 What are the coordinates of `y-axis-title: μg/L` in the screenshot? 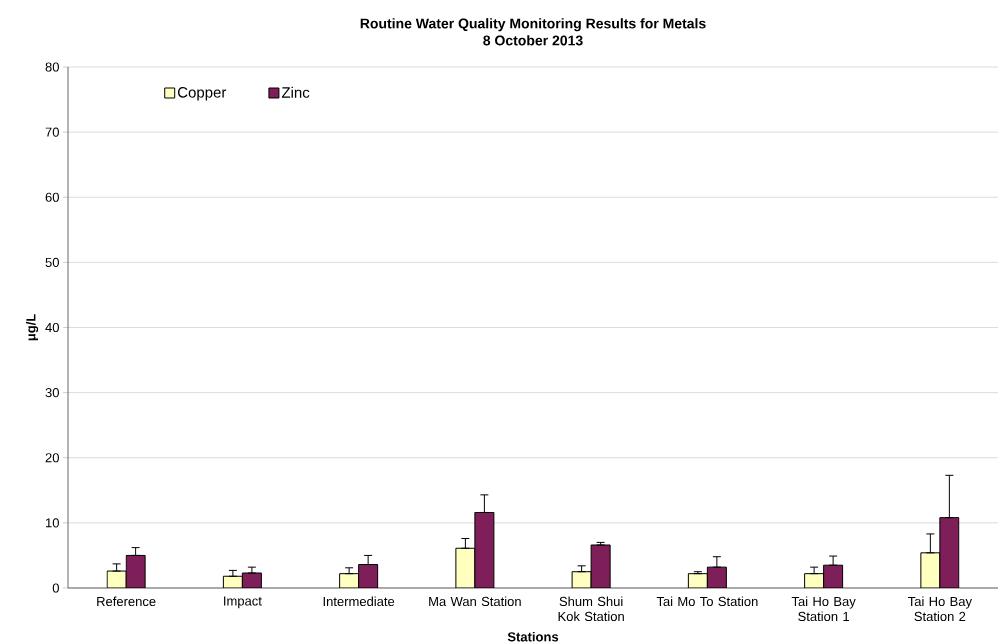 It's located at (32, 327).